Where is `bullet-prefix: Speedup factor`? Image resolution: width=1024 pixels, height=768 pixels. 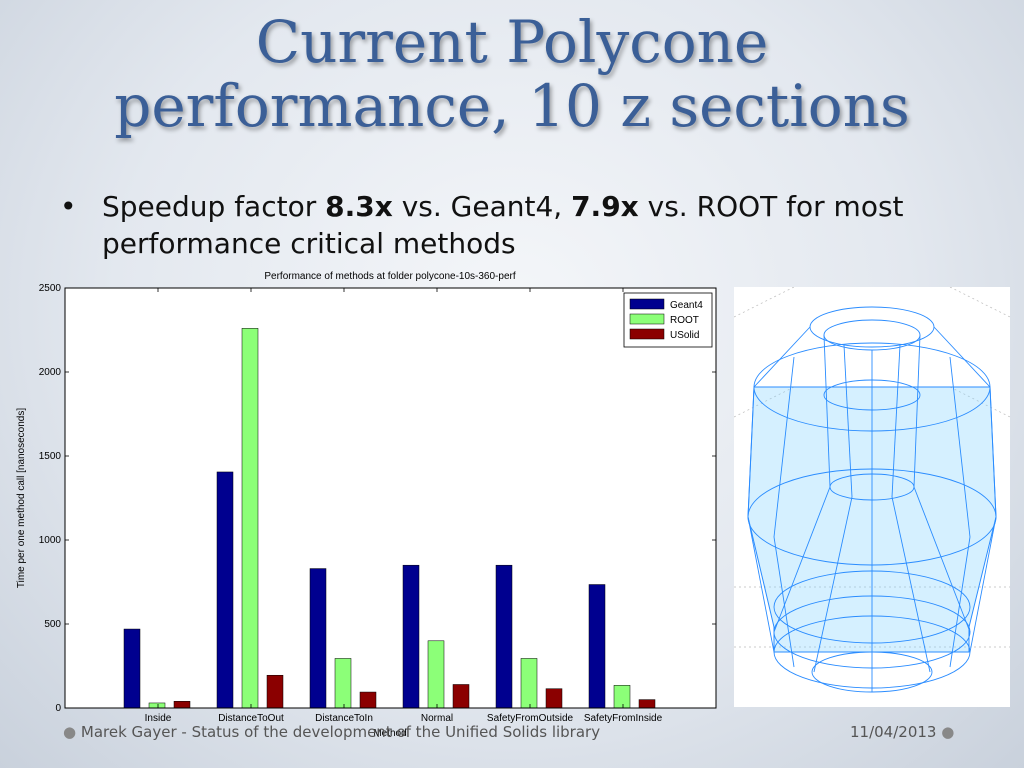
bullet-prefix: Speedup factor is located at coordinates (214, 206).